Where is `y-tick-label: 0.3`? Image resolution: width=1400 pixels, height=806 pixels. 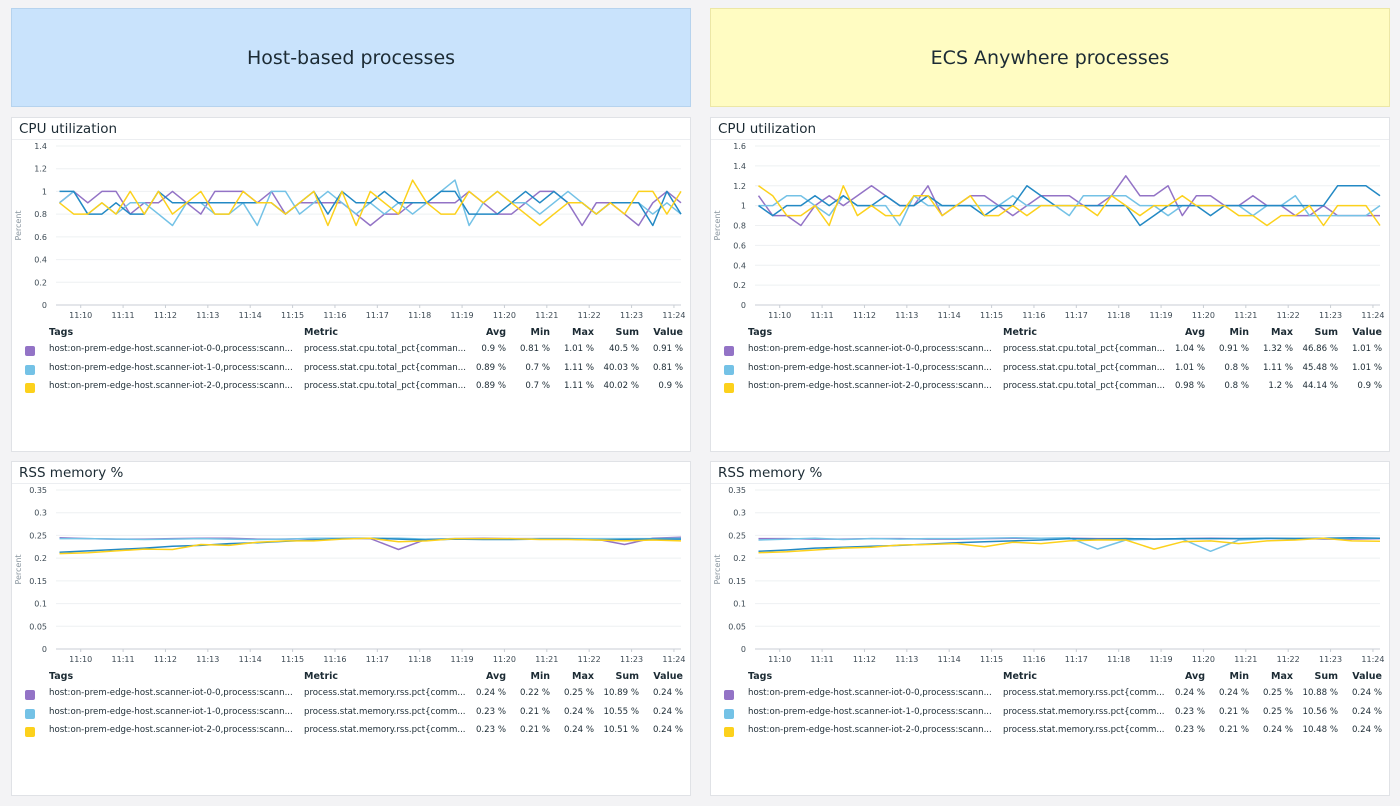 y-tick-label: 0.3 is located at coordinates (40, 513).